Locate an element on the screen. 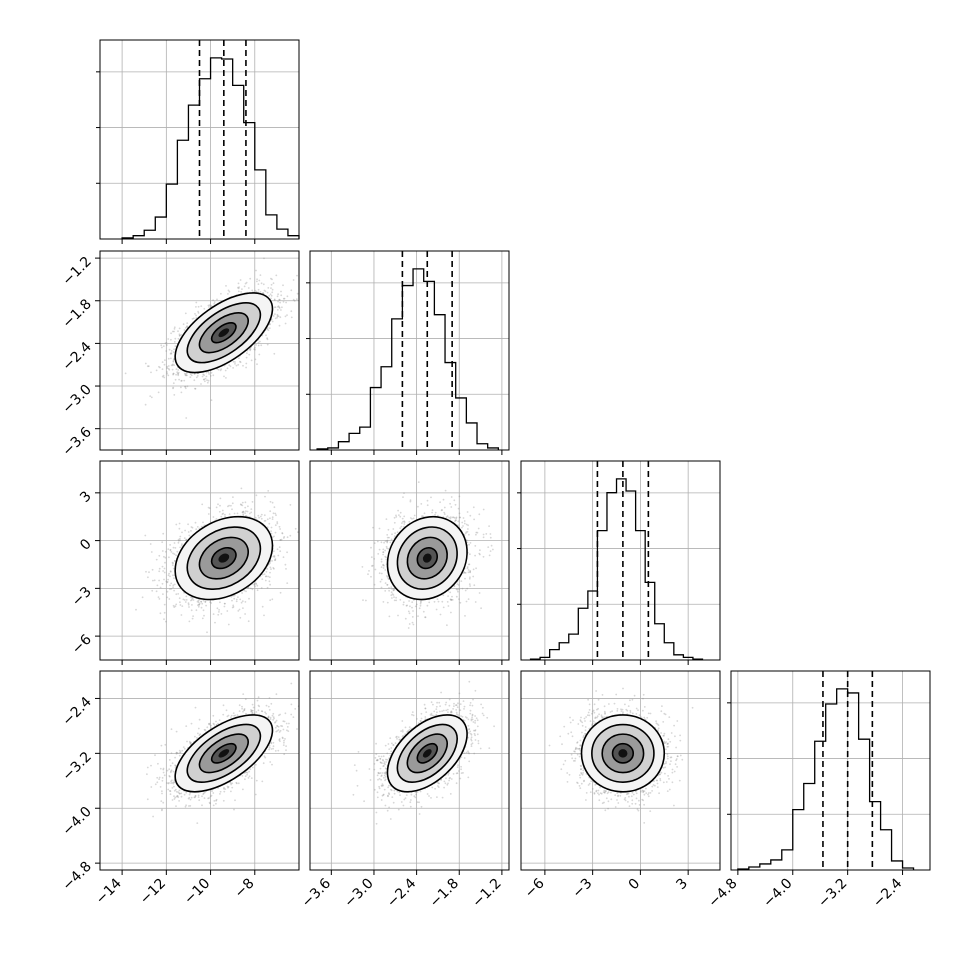 This screenshot has height=970, width=970. x-tick-label: −3 is located at coordinates (583, 889).